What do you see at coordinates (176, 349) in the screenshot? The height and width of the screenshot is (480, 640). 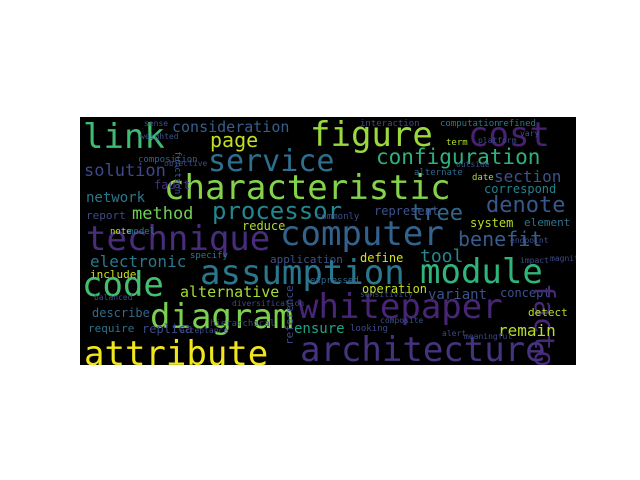 I see `cloud-word-attribute: attribute` at bounding box center [176, 349].